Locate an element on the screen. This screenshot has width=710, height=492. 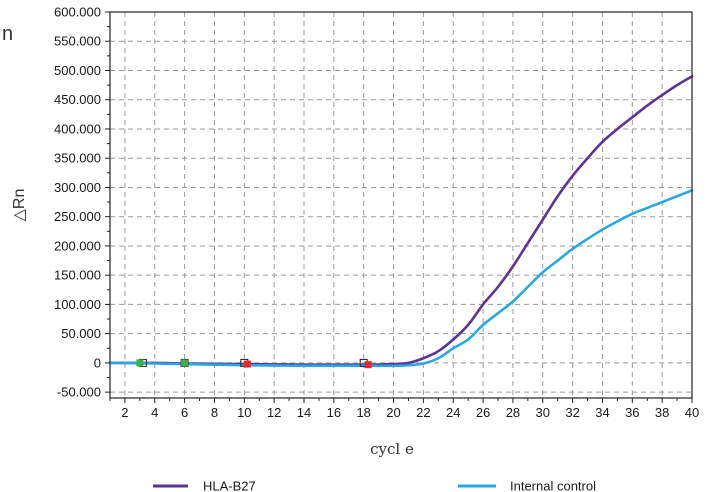
corner-fragment-text: n is located at coordinates (7, 34).